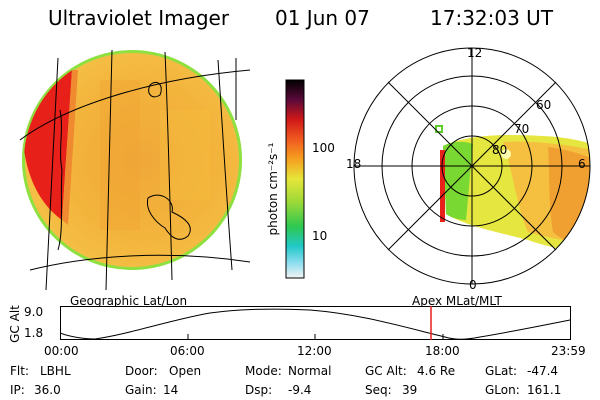  I want to click on info-glat-label: GLat:, so click(501, 371).